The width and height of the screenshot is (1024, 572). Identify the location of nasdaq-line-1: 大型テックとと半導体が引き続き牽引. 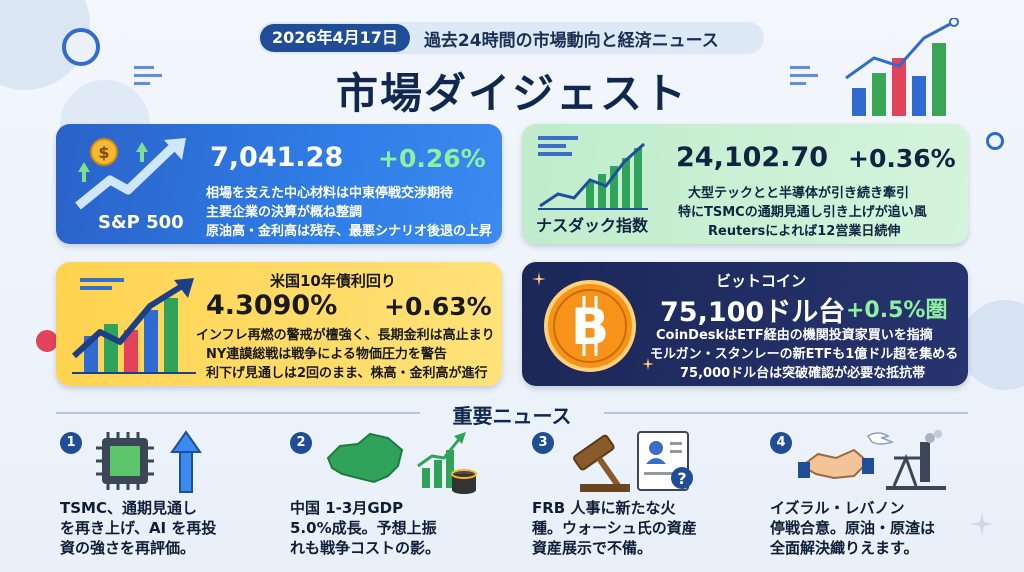
(799, 193).